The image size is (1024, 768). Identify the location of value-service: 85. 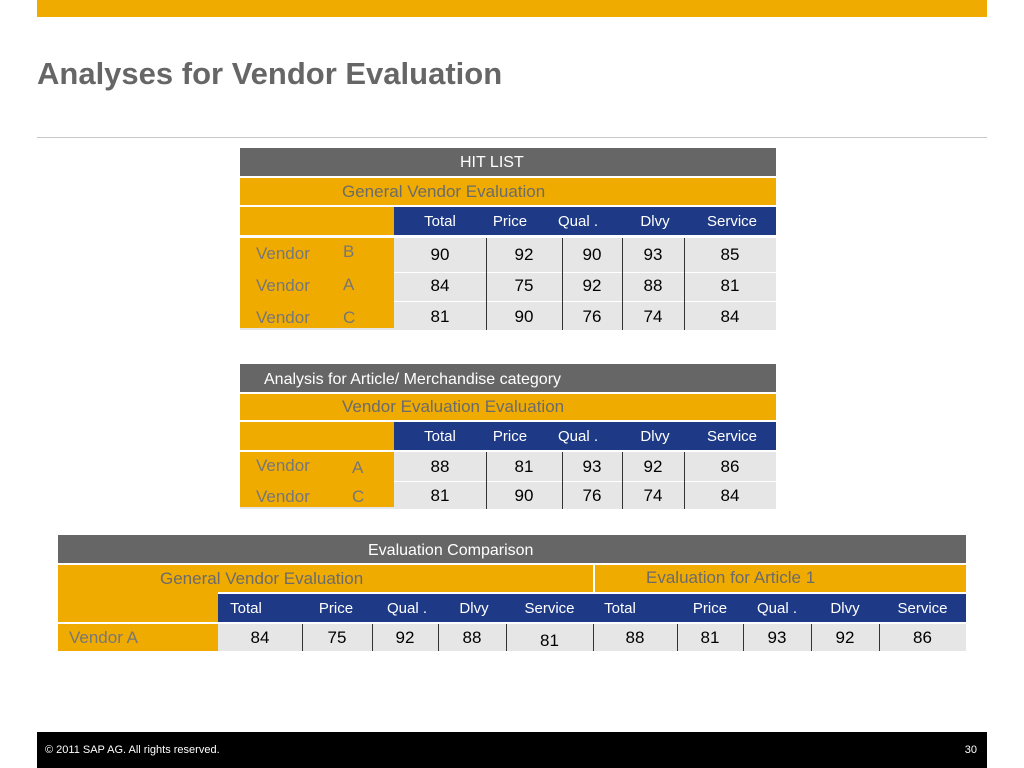
(730, 254).